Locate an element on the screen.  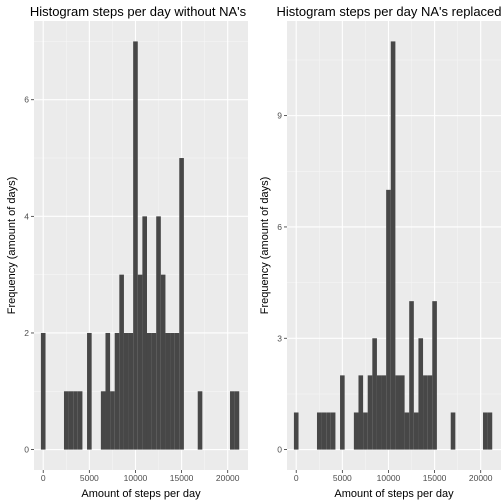
y-axis: 0 3 6 9 is located at coordinates (282, 283).